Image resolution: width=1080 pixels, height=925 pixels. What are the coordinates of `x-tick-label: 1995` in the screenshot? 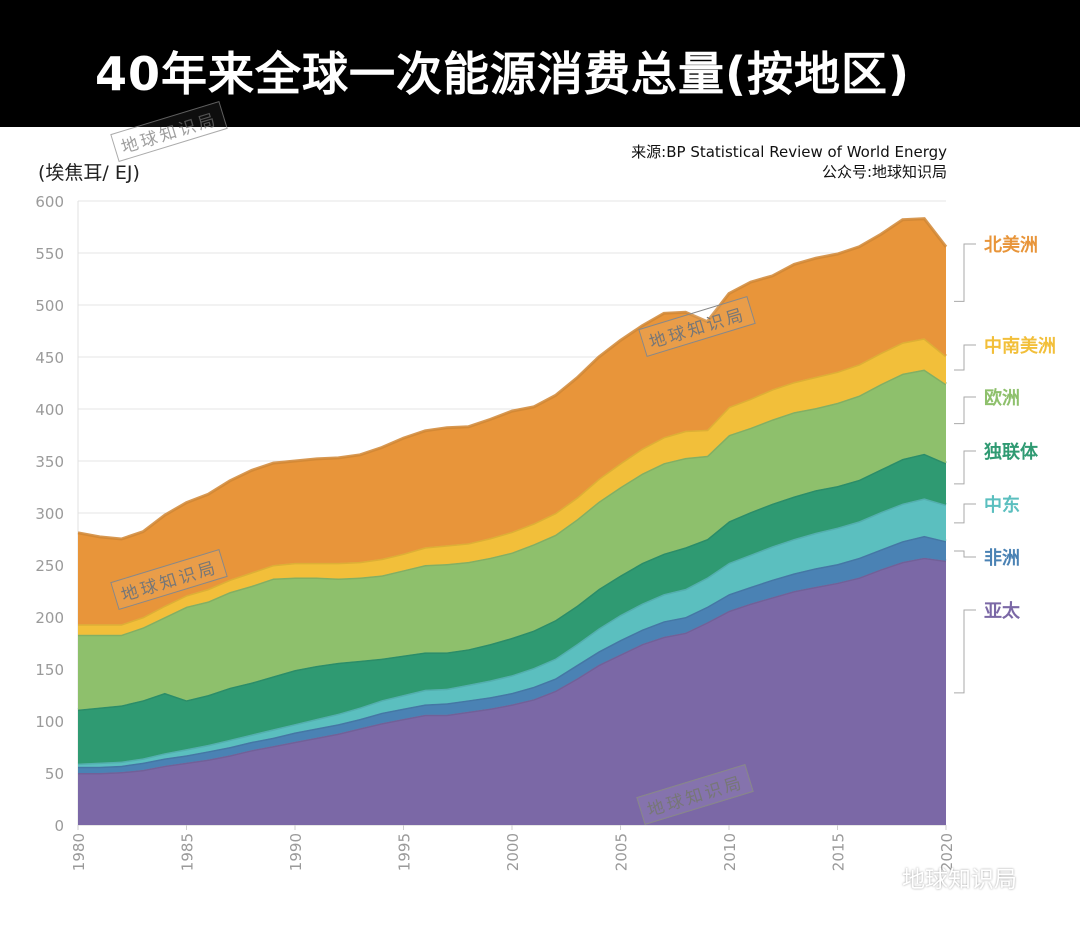 It's located at (405, 852).